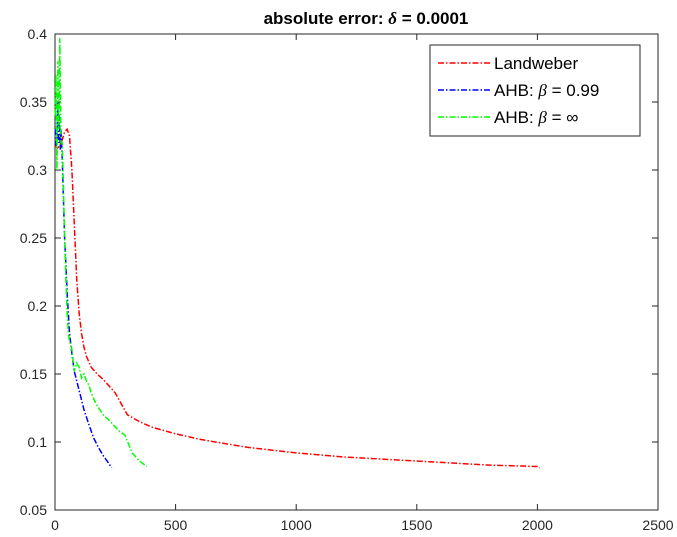 The height and width of the screenshot is (537, 677). I want to click on y-tick-label: 0.3, so click(38, 170).